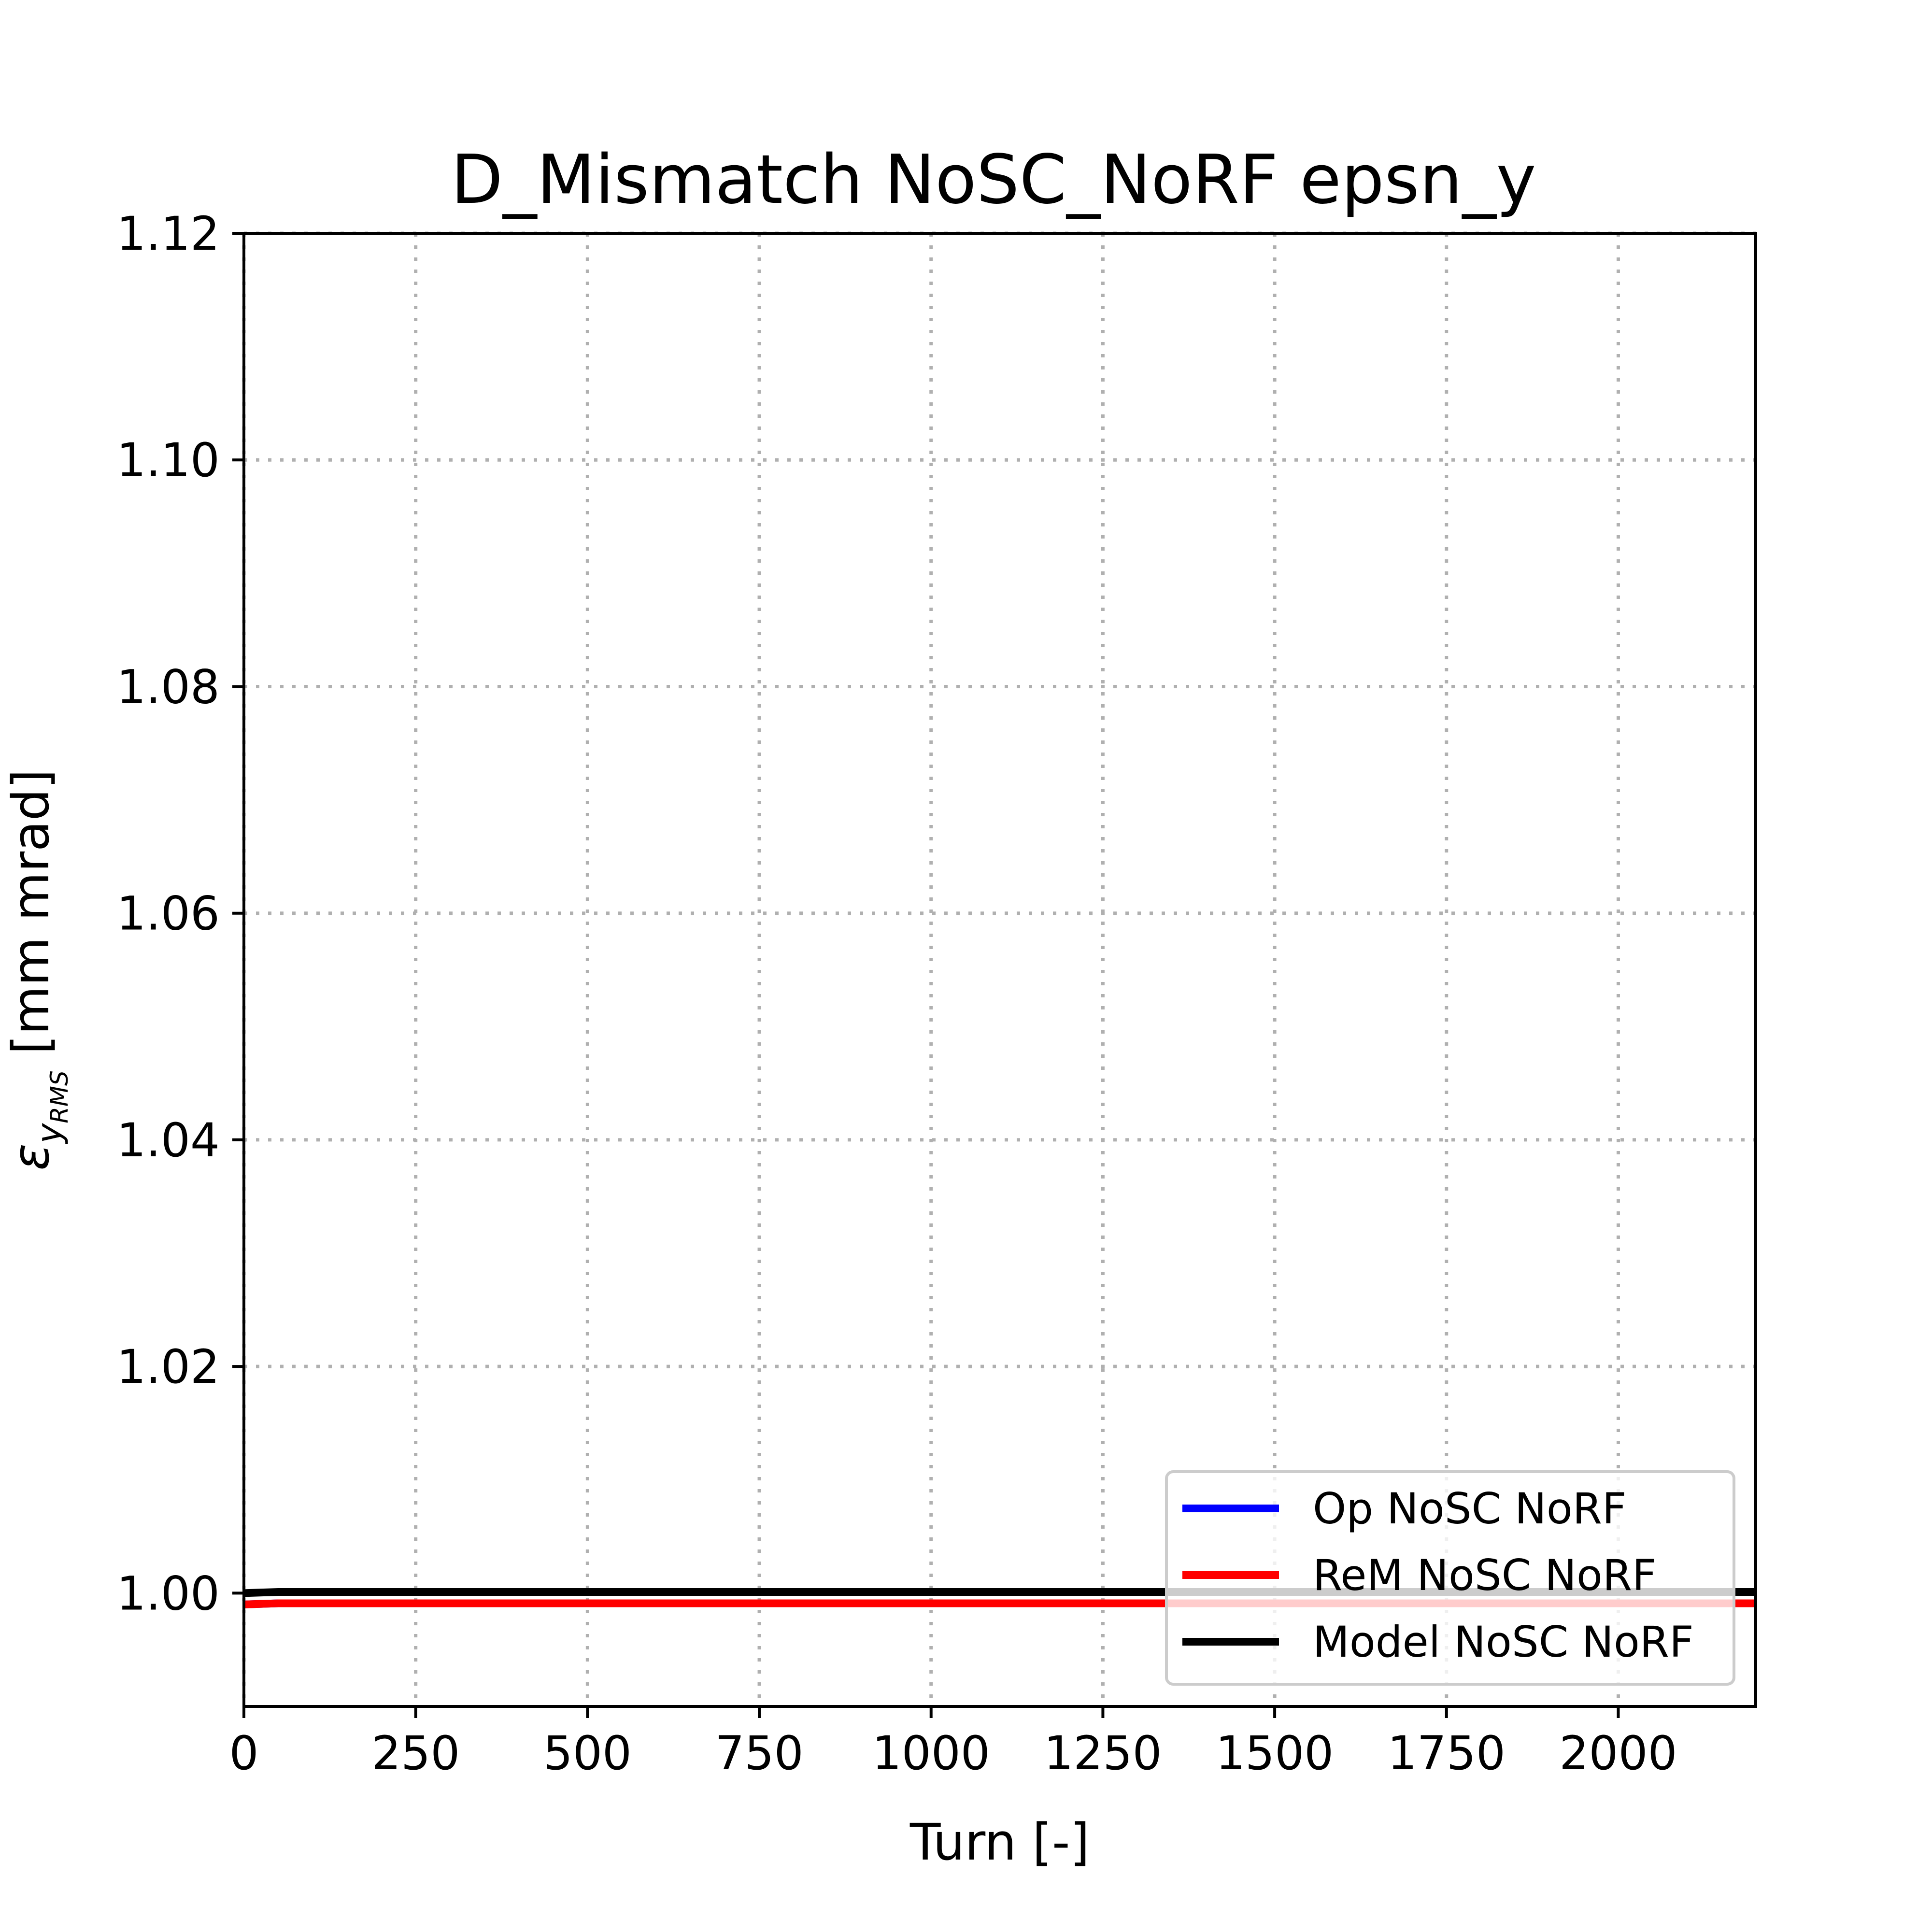 The height and width of the screenshot is (1932, 1932). What do you see at coordinates (168, 460) in the screenshot?
I see `y-tick-label: 1.10` at bounding box center [168, 460].